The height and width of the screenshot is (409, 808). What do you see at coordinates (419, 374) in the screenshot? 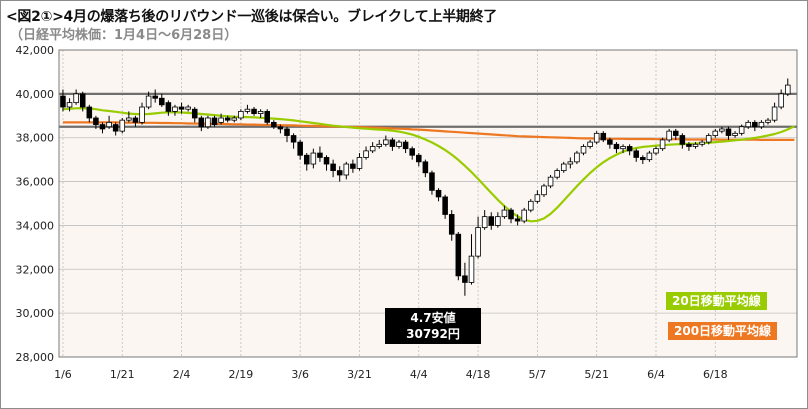
I see `x-tick-label: 4/4` at bounding box center [419, 374].